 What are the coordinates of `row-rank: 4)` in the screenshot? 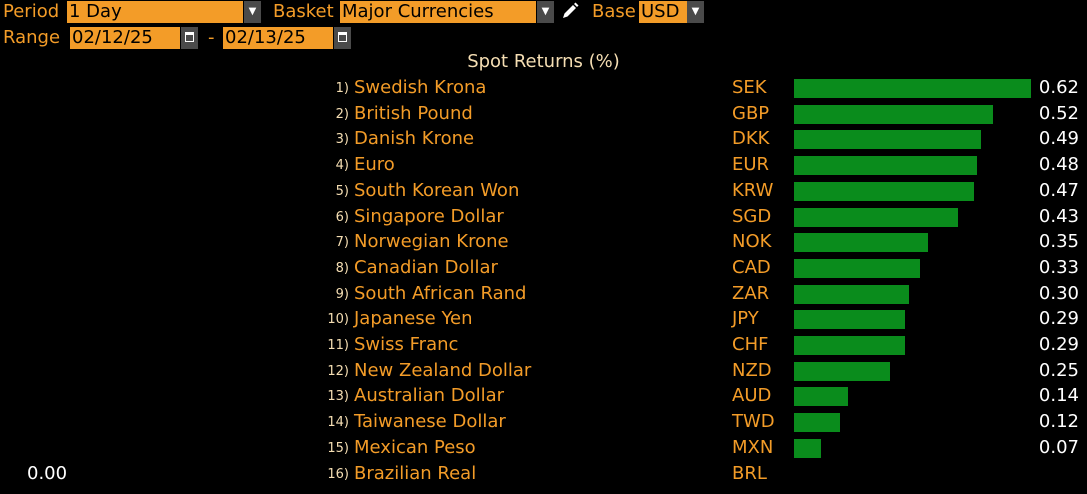 It's located at (342, 166).